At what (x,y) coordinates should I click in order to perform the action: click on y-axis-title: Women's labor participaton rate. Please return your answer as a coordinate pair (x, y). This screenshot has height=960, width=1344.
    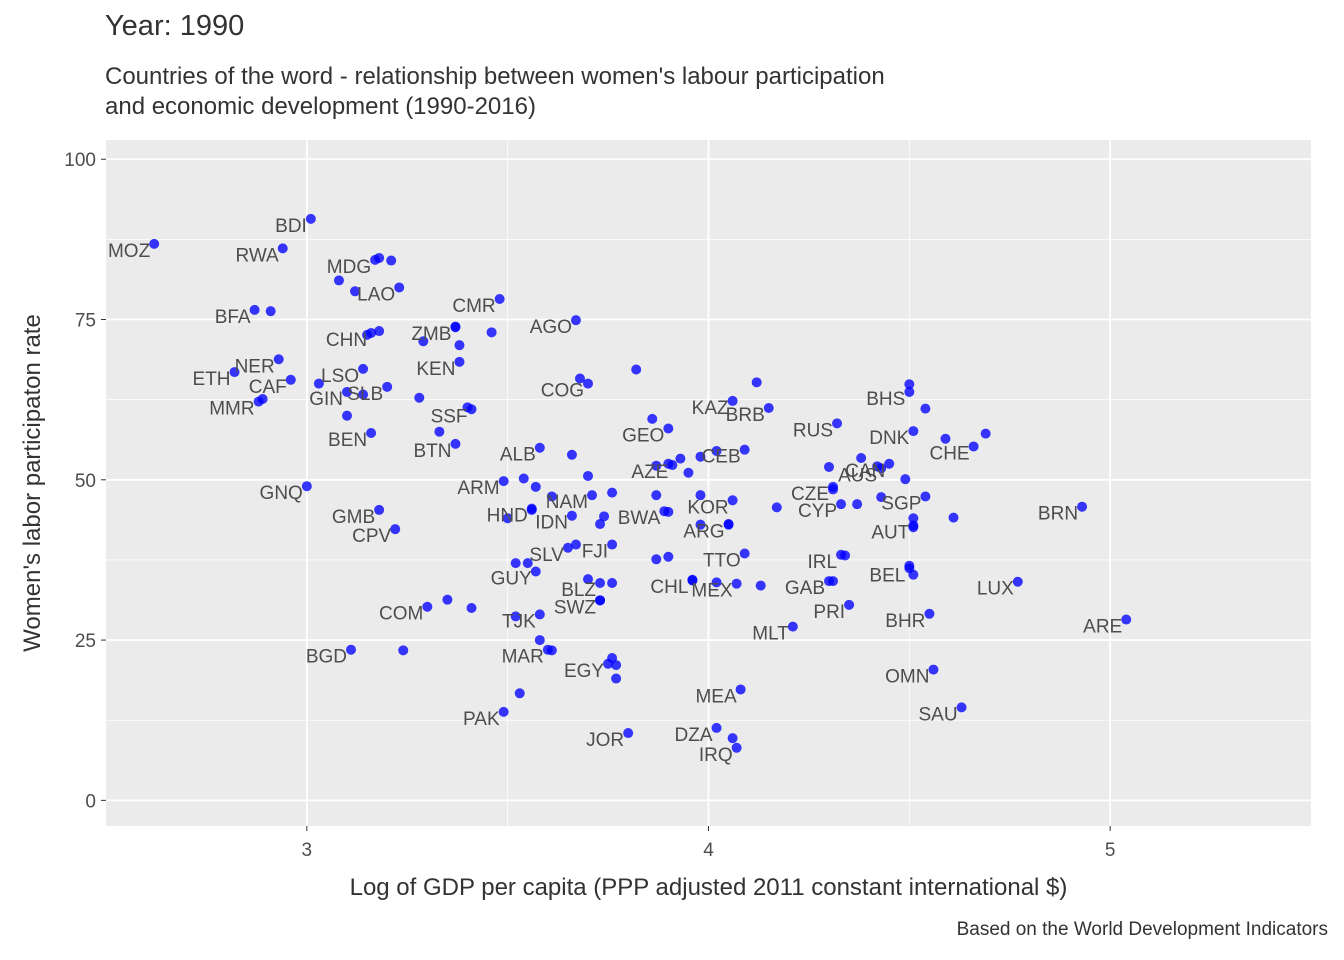
    Looking at the image, I should click on (32, 483).